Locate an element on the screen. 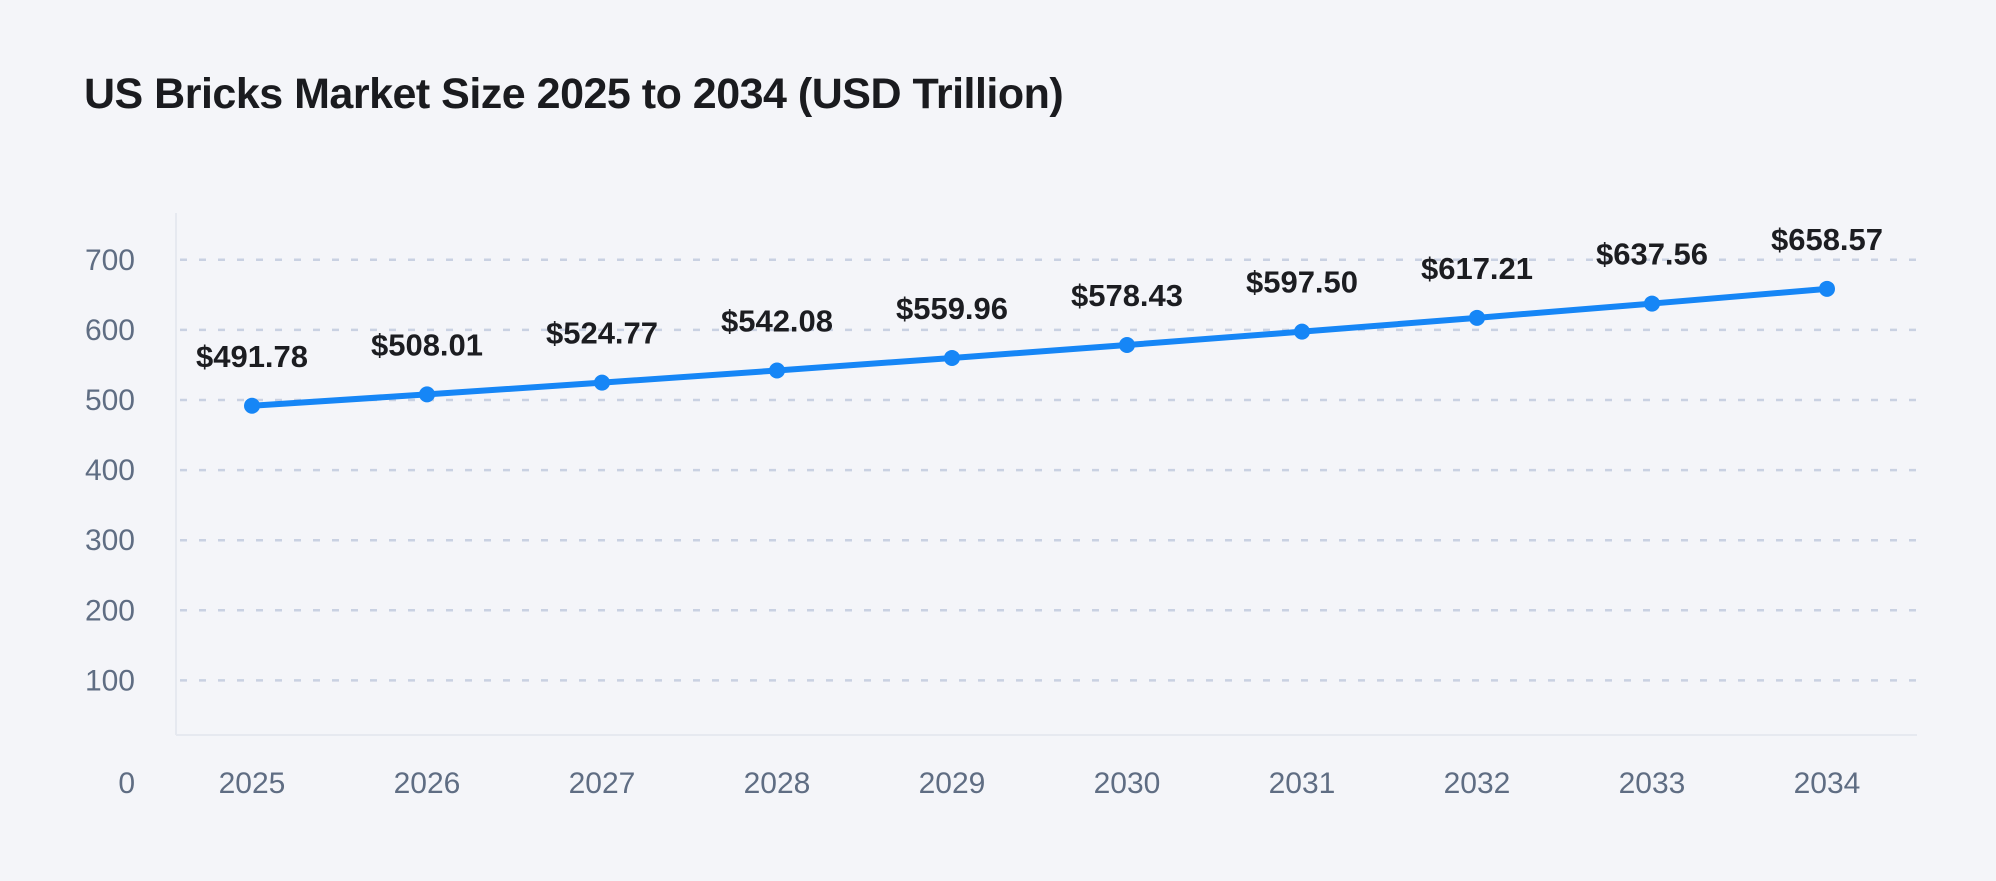 The width and height of the screenshot is (1996, 881). x-axis-tick-label: 2032 is located at coordinates (1477, 783).